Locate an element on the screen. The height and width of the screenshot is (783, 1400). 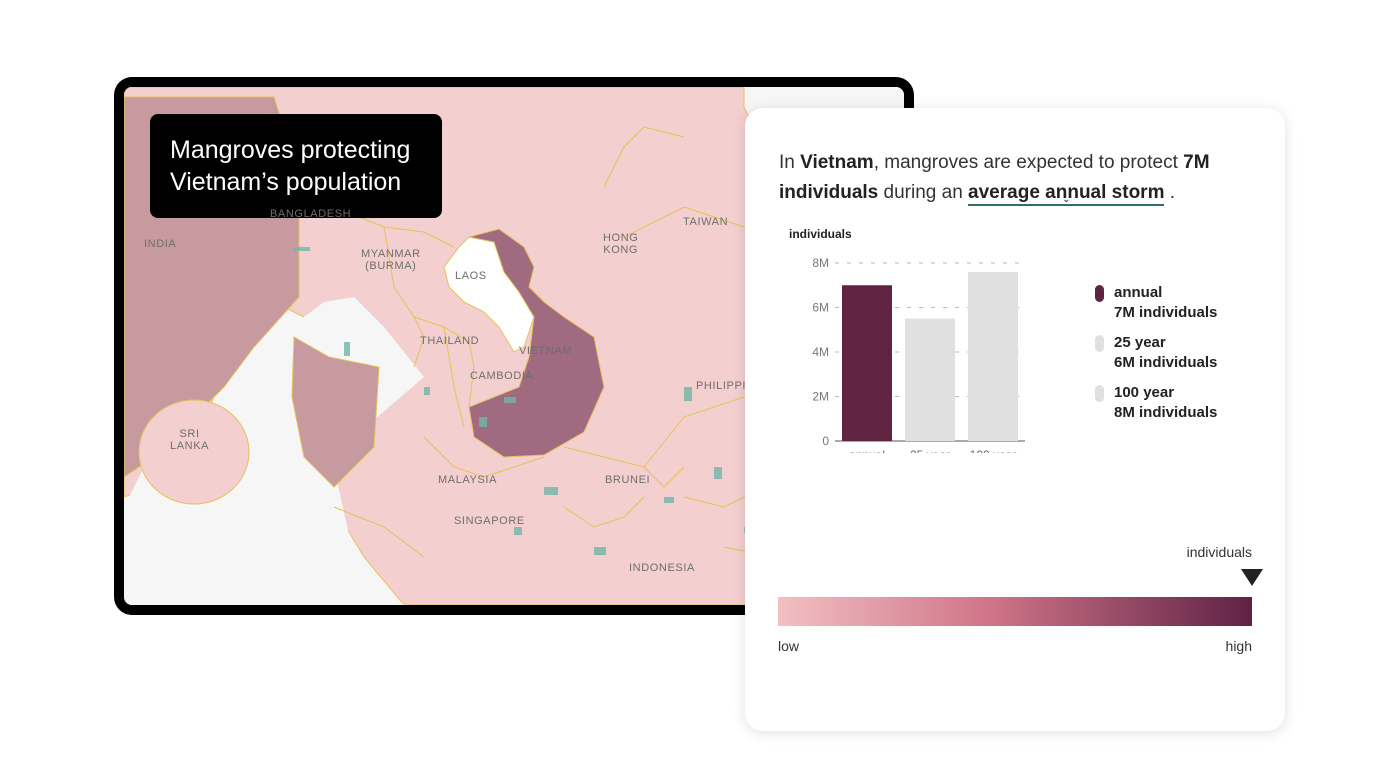
map-label-india: INDIA is located at coordinates (160, 244).